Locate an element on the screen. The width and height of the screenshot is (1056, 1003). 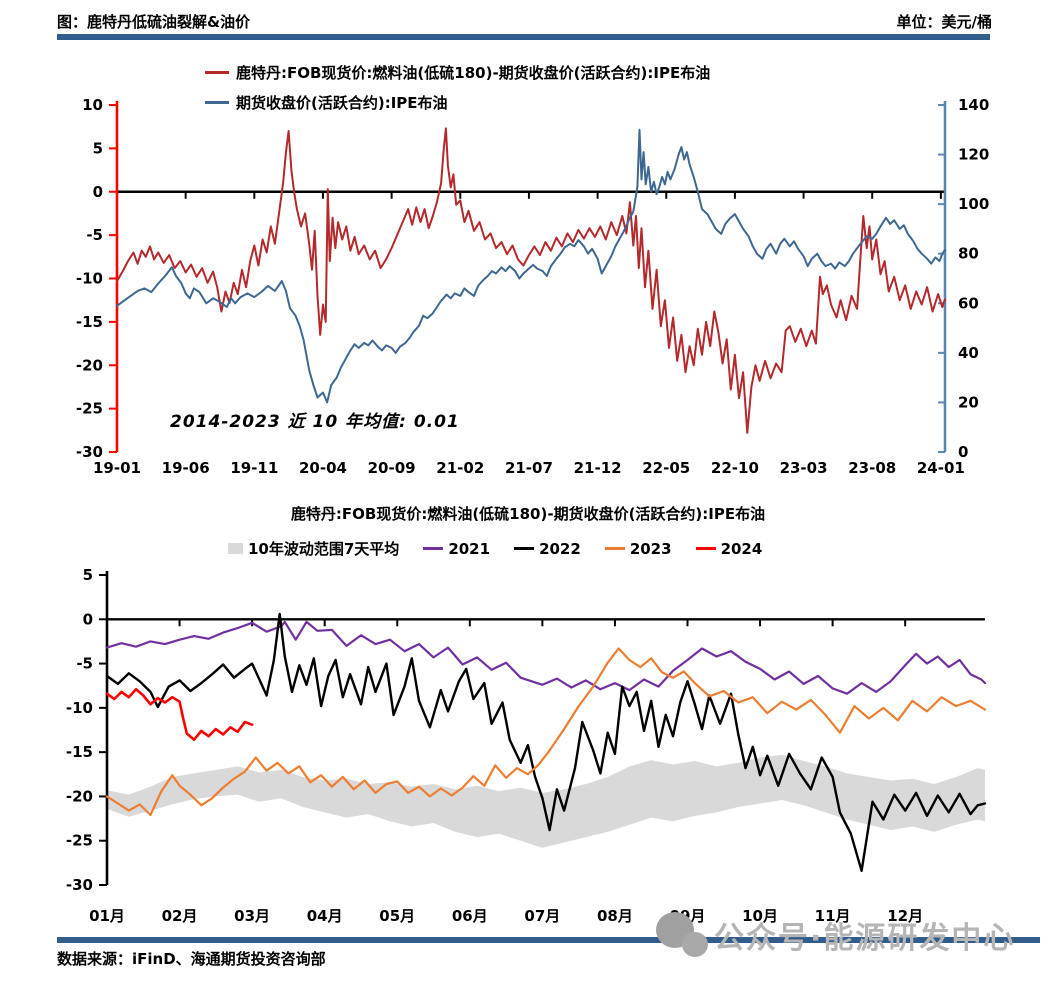
wechat-icon is located at coordinates (679, 935).